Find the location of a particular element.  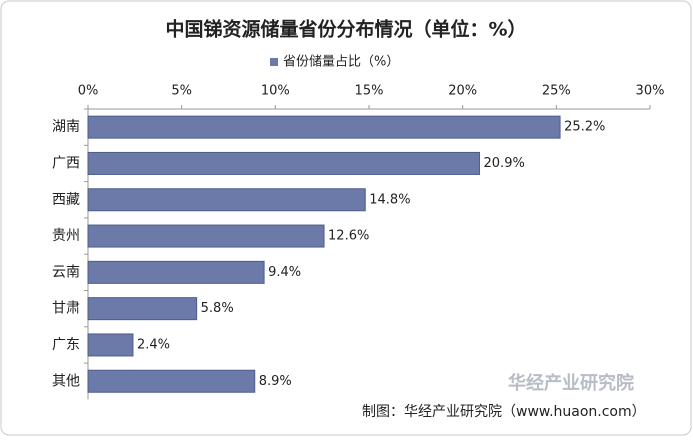

x-tick-label: 5% is located at coordinates (181, 91).